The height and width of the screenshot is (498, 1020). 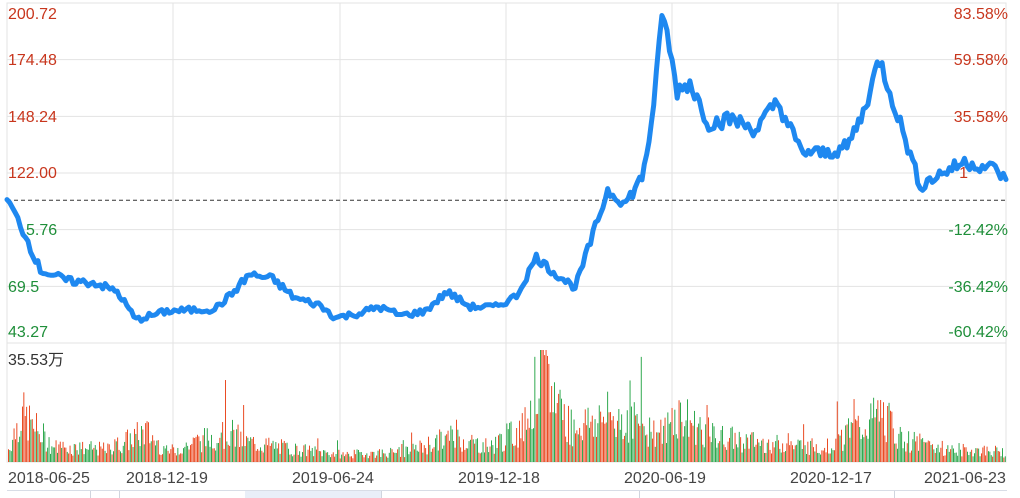 I want to click on percent-tick-label: 35.58%, so click(x=980, y=117).